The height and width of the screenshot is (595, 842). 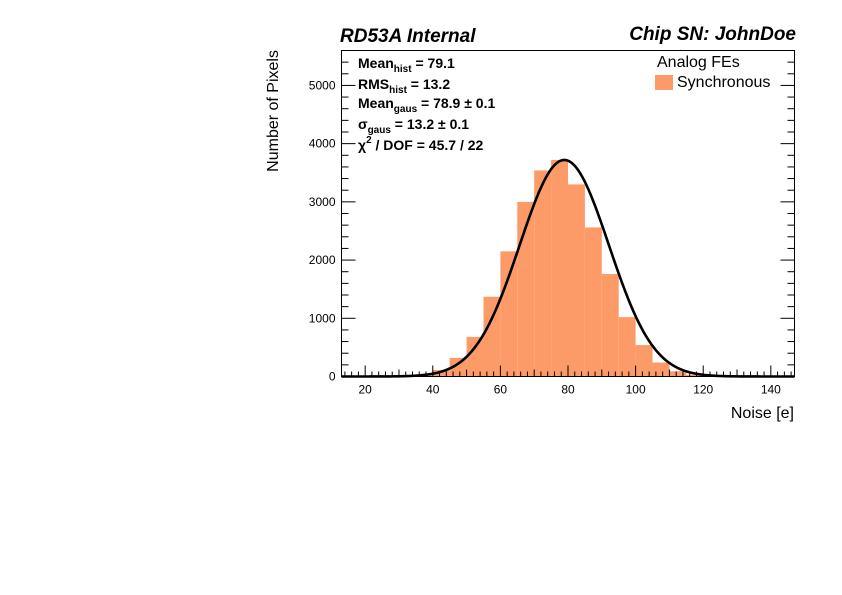 I want to click on x-tick-label: 140, so click(x=771, y=390).